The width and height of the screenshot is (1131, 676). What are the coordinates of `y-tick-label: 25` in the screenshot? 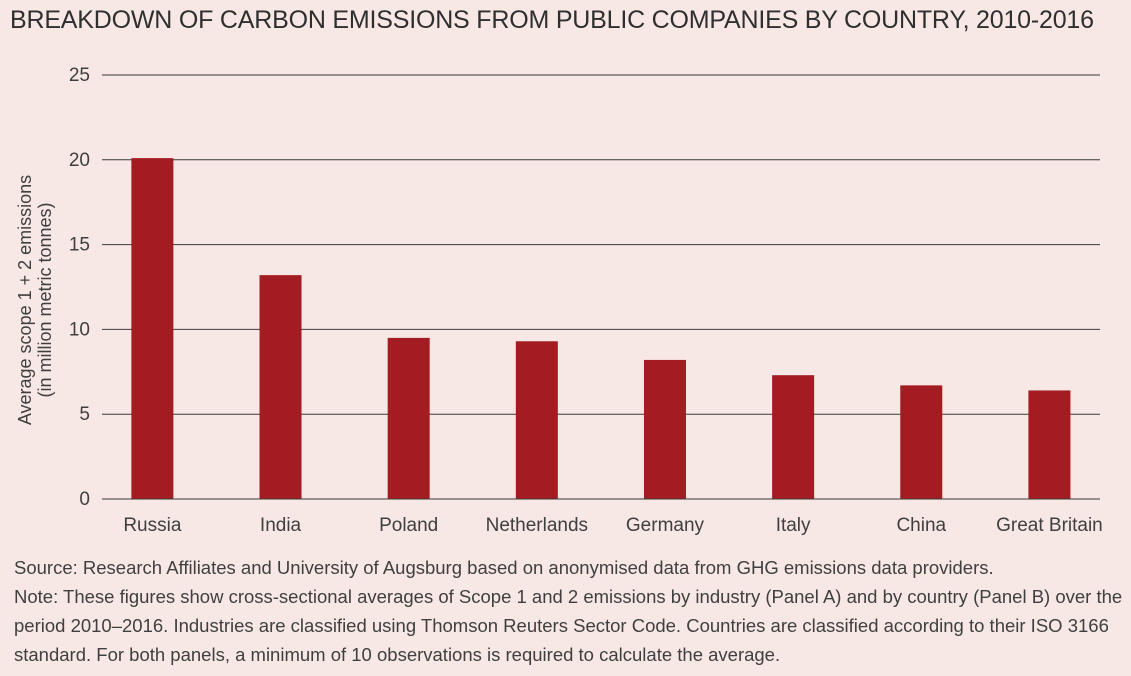 It's located at (79, 75).